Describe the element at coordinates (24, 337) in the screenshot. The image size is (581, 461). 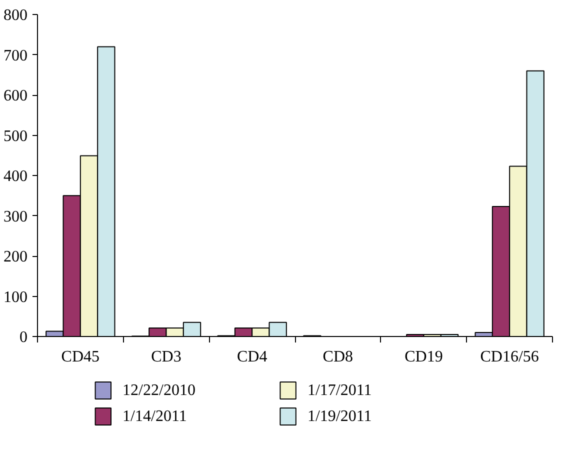
I see `y-tick-label: 0` at that location.